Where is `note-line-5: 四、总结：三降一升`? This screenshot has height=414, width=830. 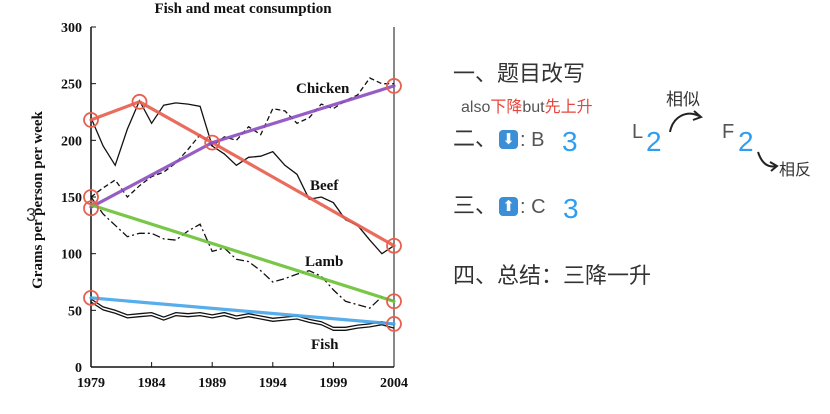
note-line-5: 四、总结：三降一升 is located at coordinates (552, 275).